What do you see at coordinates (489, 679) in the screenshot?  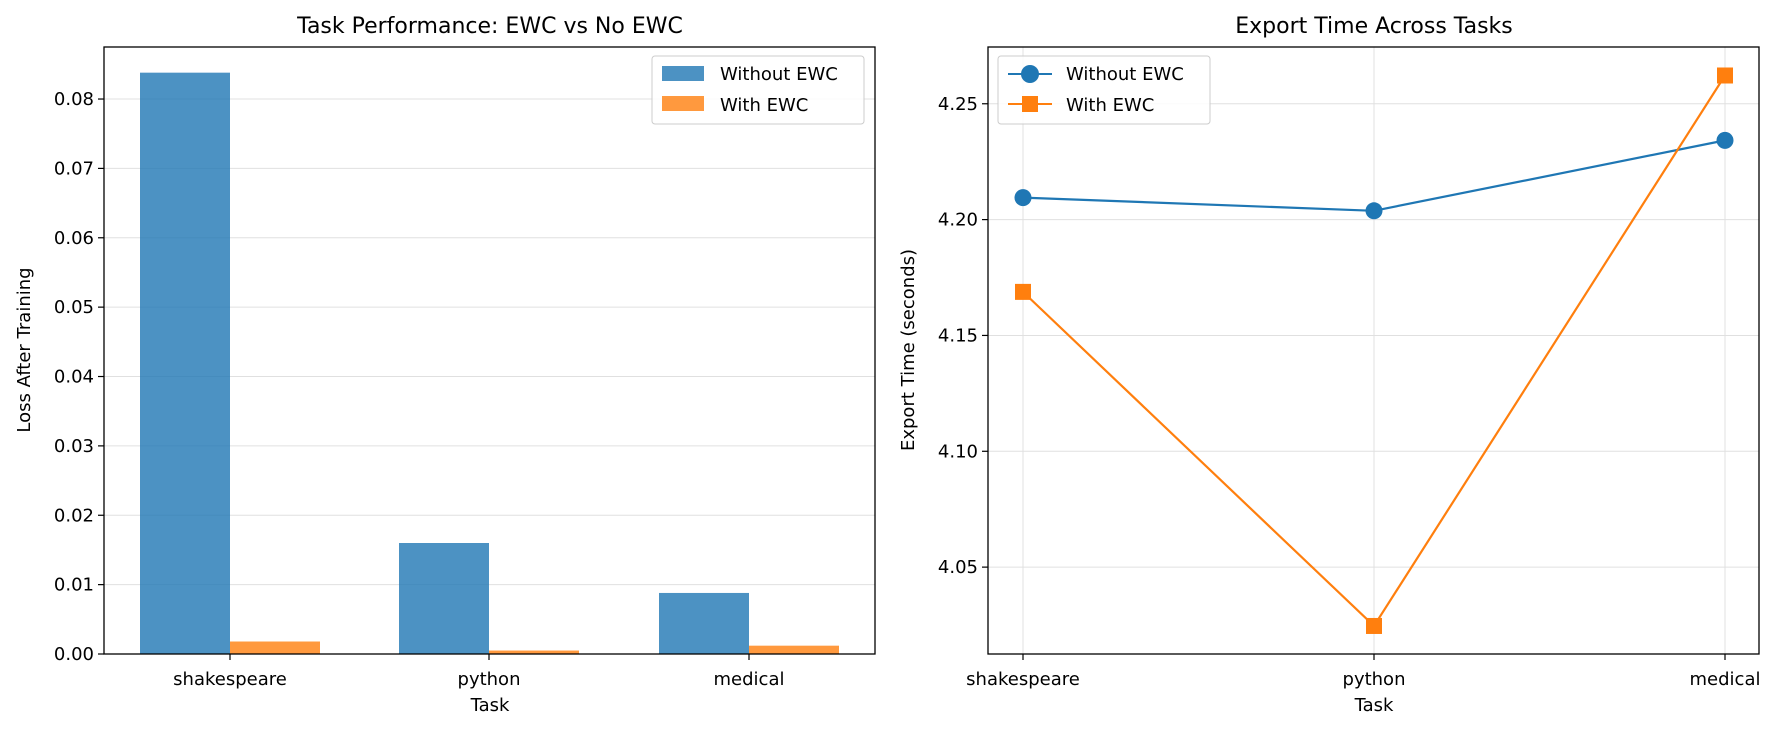 I see `left-x-tick-label: python` at bounding box center [489, 679].